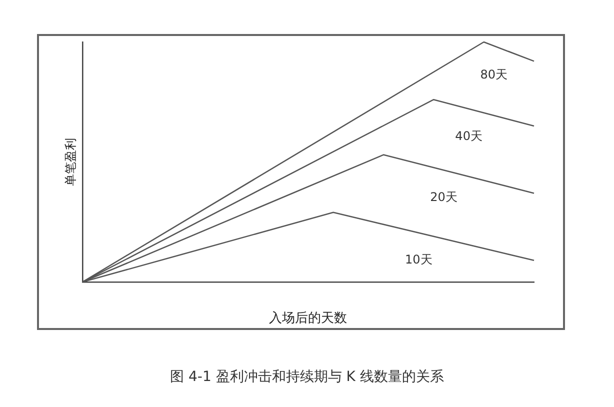  What do you see at coordinates (494, 75) in the screenshot?
I see `series-label: 80天` at bounding box center [494, 75].